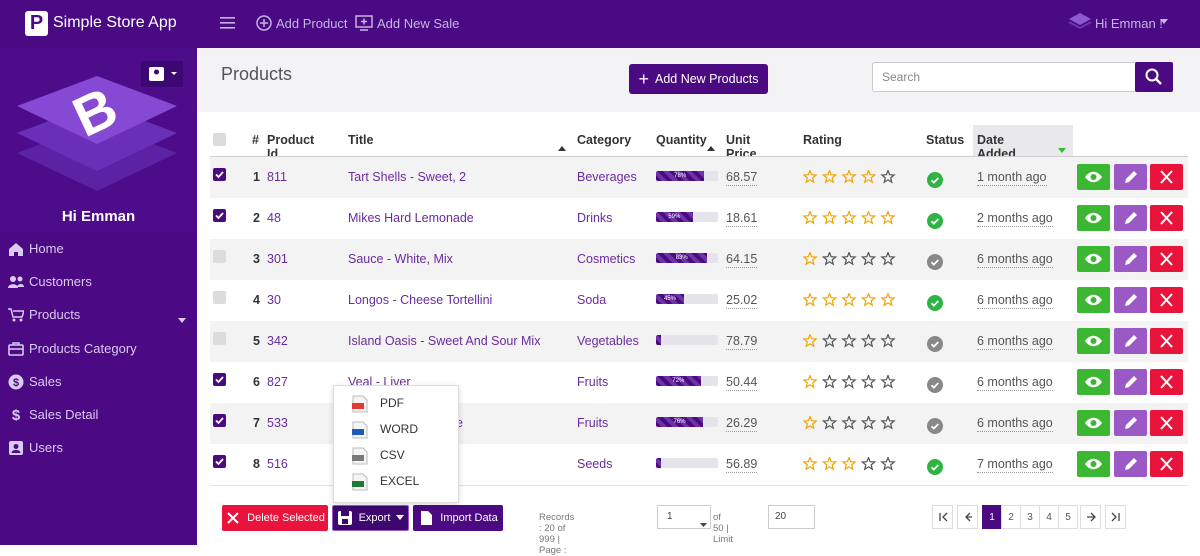 The image size is (1200, 556). Describe the element at coordinates (400, 259) in the screenshot. I see `product-title: Sauce - White, Mix` at that location.